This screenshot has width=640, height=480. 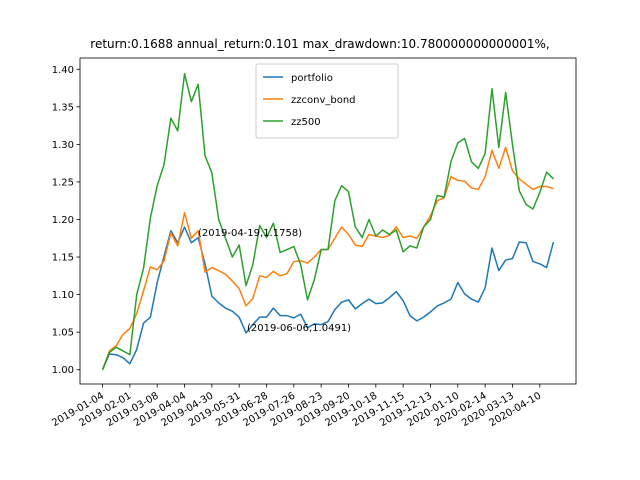 What do you see at coordinates (63, 333) in the screenshot?
I see `y-tick-label: 1.05` at bounding box center [63, 333].